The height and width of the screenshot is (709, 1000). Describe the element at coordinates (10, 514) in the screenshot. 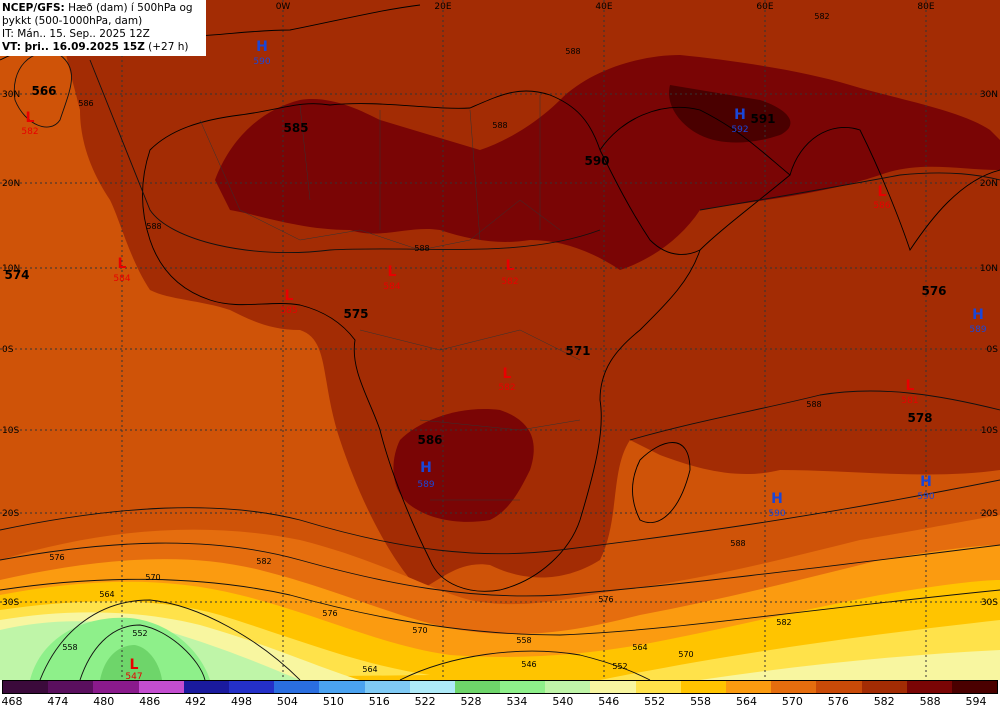

I see `lat-label-20s-left: 20S` at that location.